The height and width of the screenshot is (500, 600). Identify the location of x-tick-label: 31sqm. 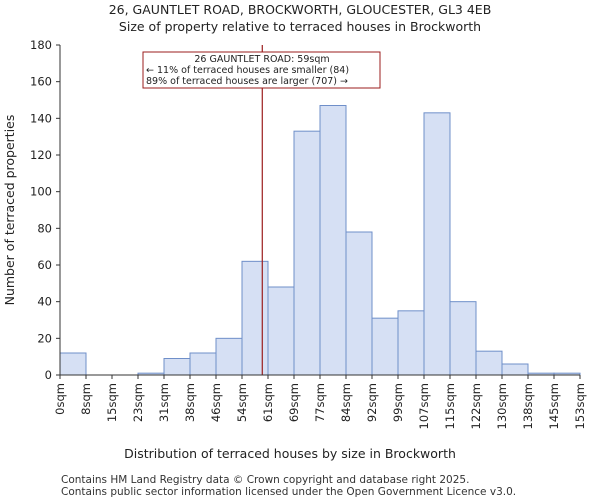
(164, 402).